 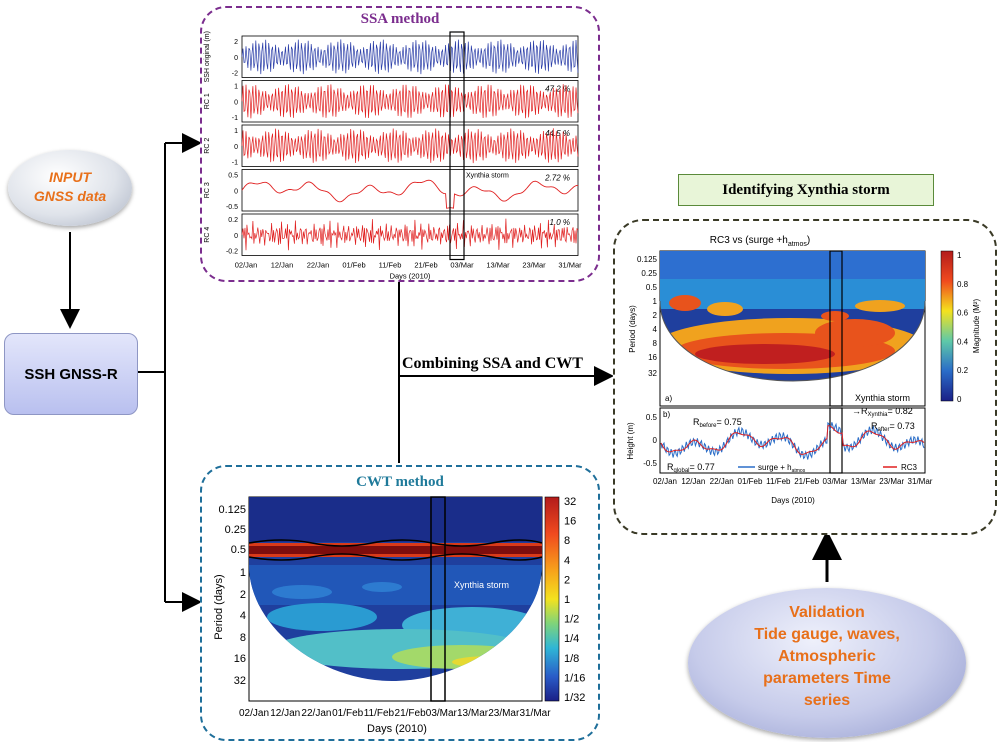 I want to click on wtc-panel-a: a), so click(x=668, y=398).